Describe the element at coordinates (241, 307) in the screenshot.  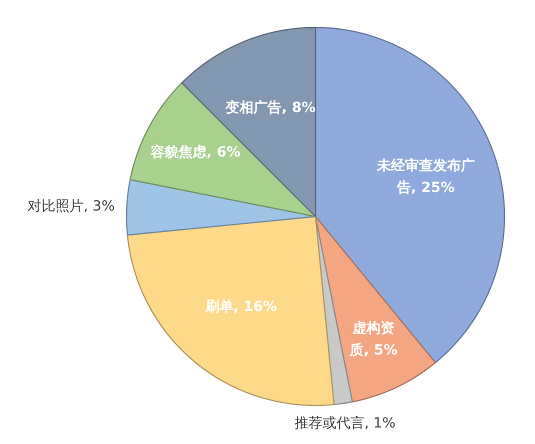
I see `slice-label: 刷单, 16%` at that location.